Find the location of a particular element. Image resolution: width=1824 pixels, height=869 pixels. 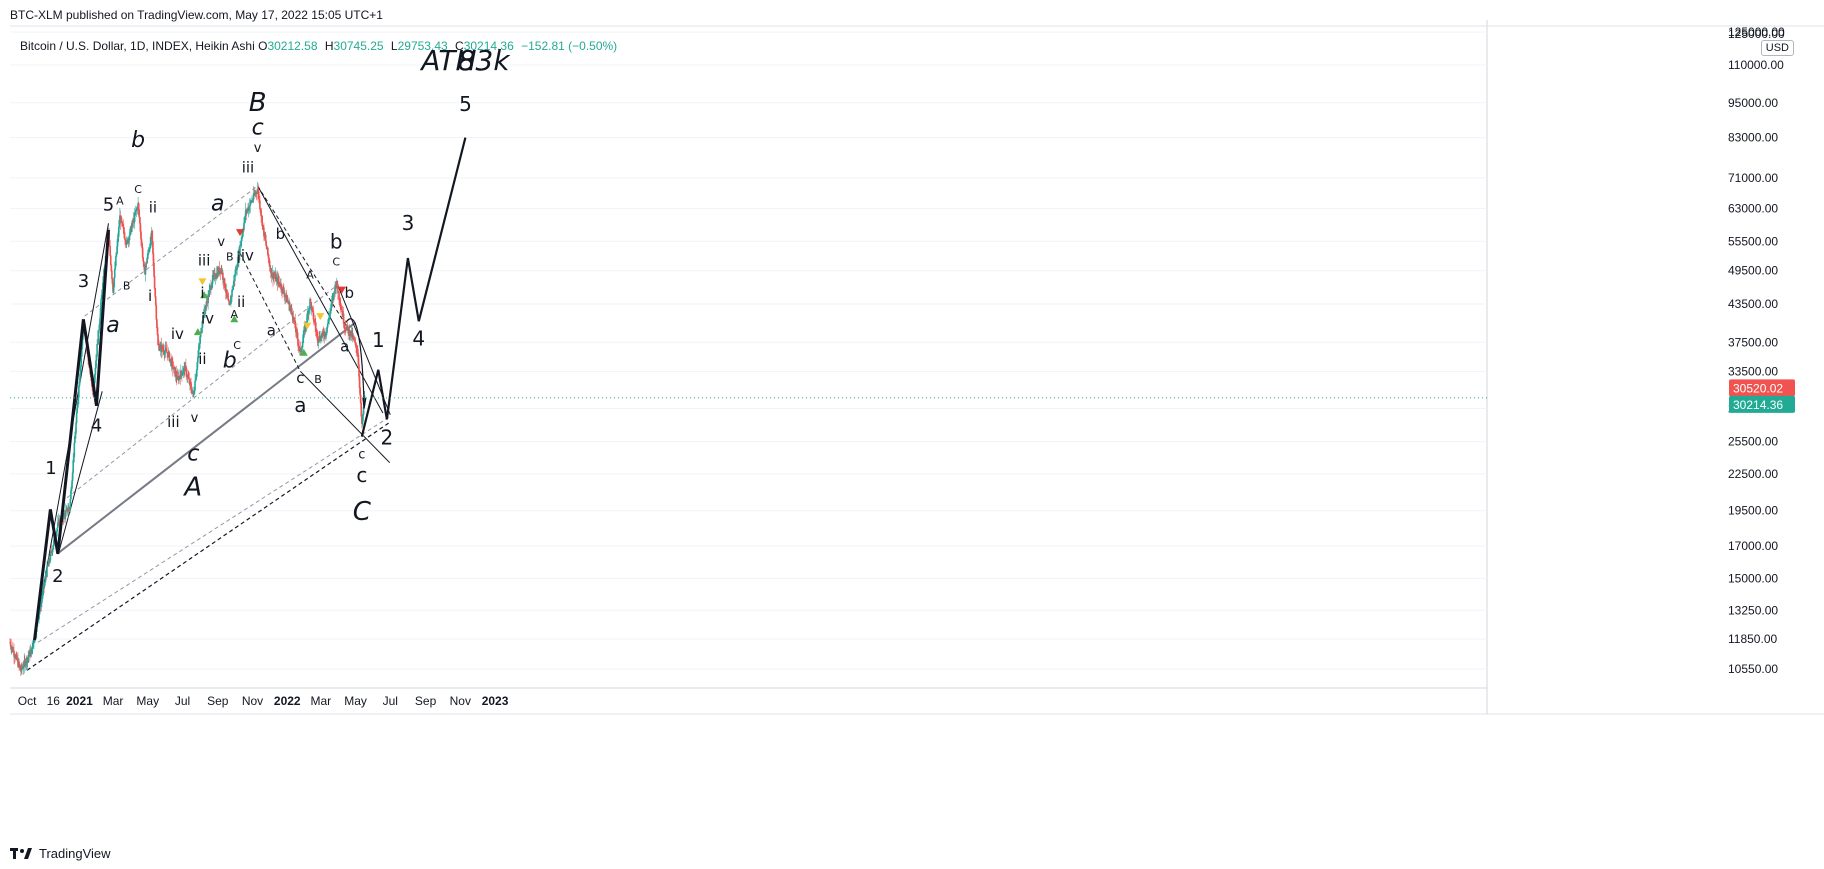

curved-arrow-head is located at coordinates (364, 403).